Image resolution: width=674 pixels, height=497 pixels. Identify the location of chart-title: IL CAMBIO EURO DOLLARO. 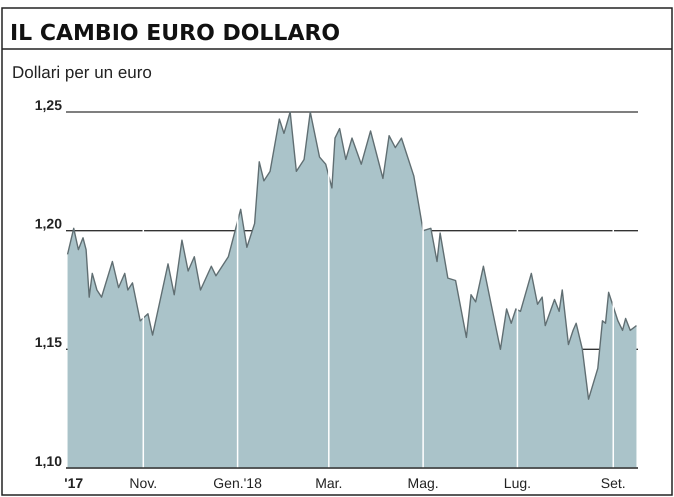
(175, 33).